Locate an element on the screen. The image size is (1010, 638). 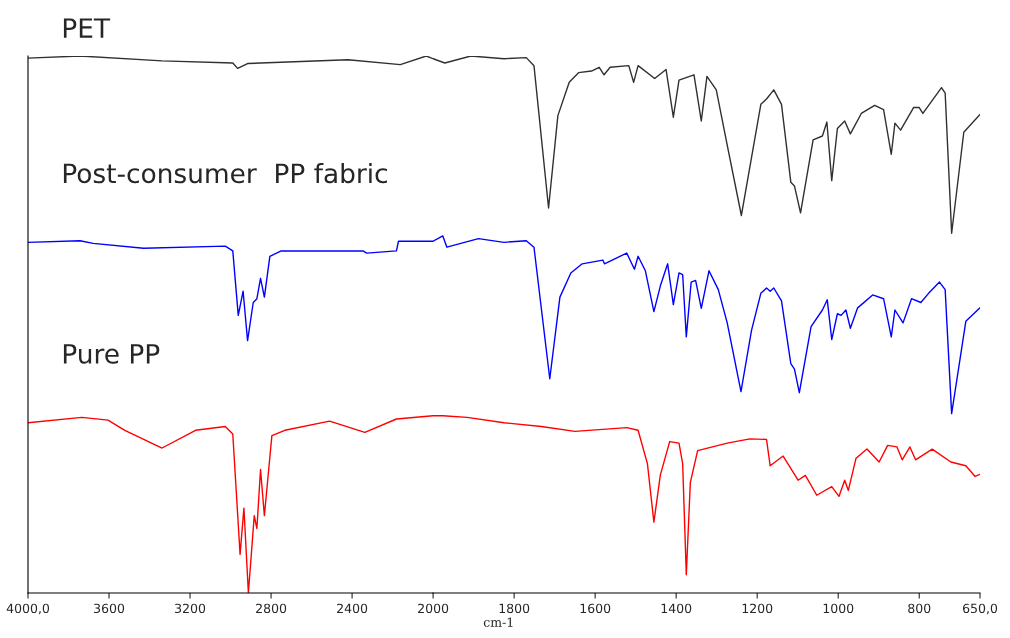
series-label: PET is located at coordinates (87, 28).